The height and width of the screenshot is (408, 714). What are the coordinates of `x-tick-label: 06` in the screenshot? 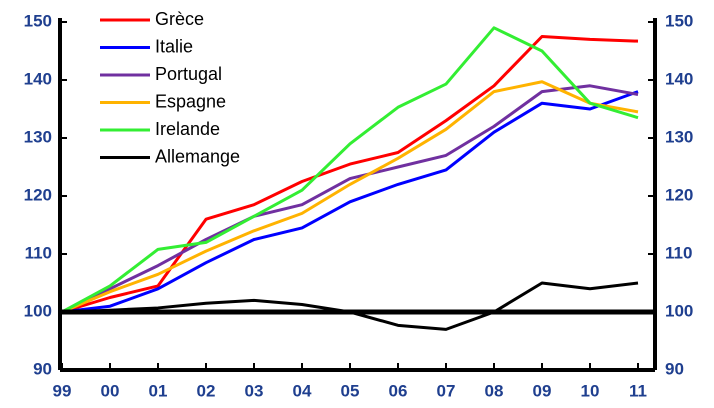 It's located at (398, 390).